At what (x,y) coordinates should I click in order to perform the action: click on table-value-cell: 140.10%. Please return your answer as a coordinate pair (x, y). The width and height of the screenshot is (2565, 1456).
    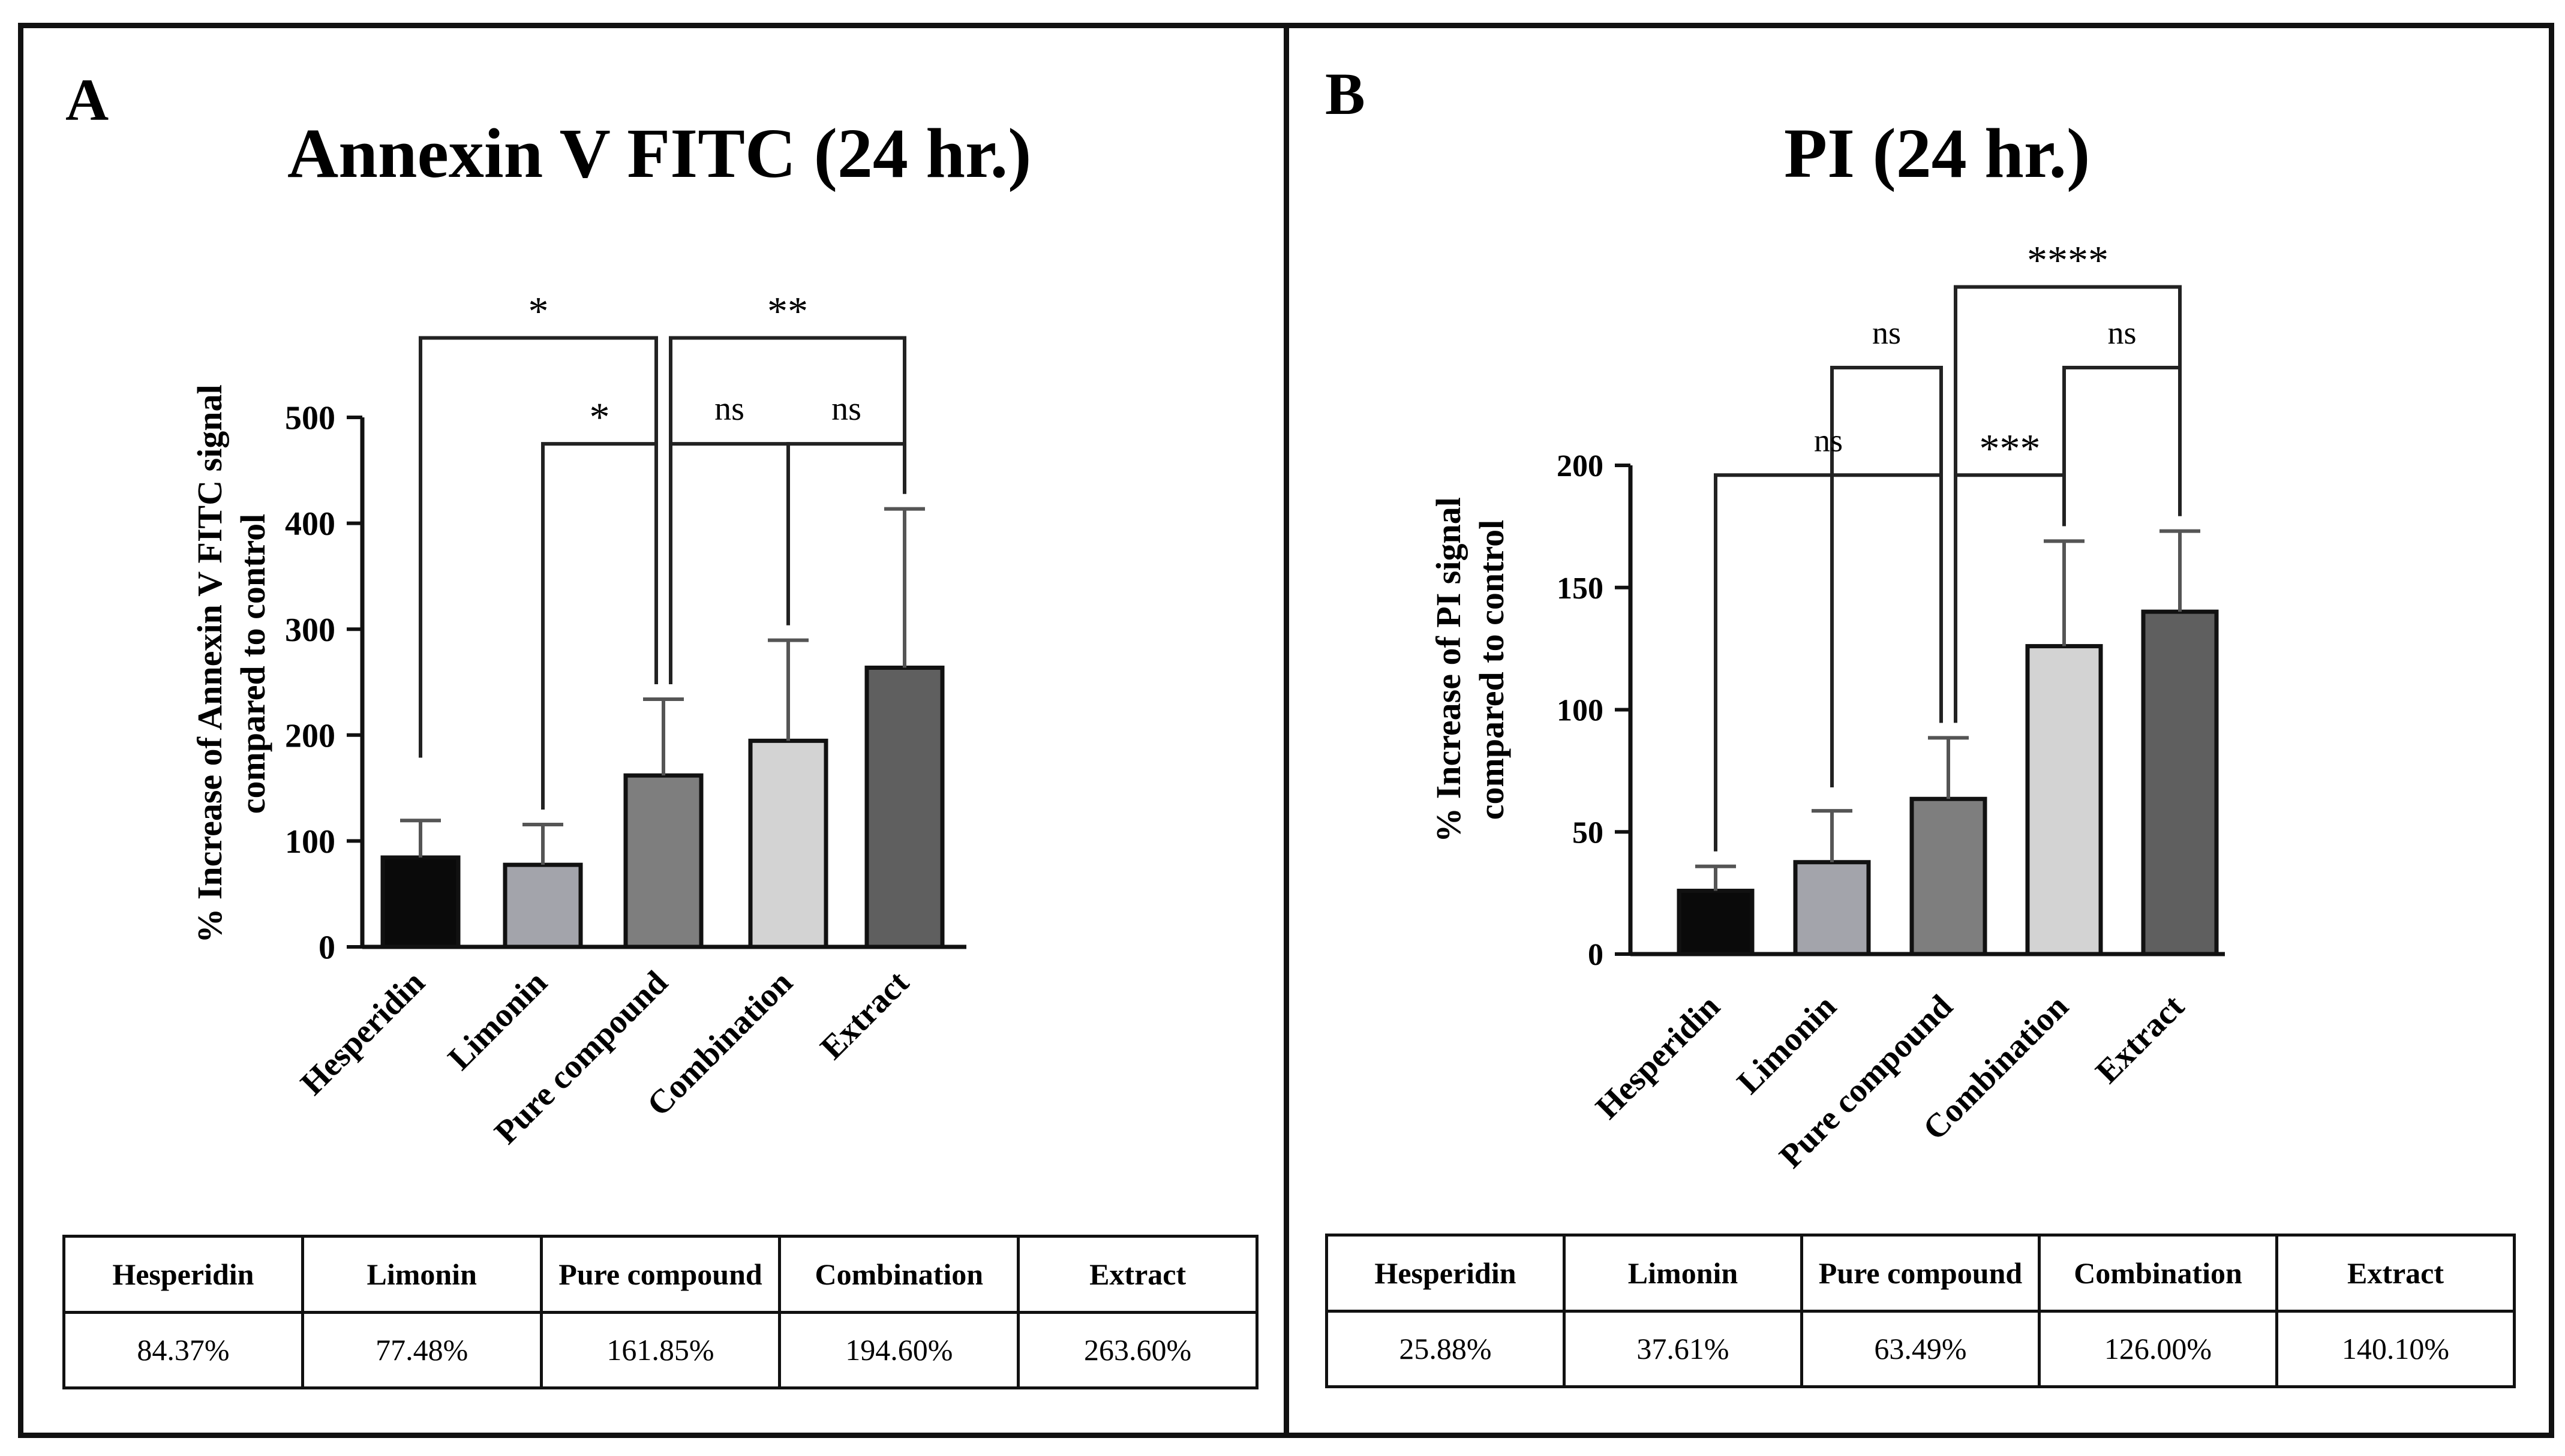
    Looking at the image, I should click on (2395, 1348).